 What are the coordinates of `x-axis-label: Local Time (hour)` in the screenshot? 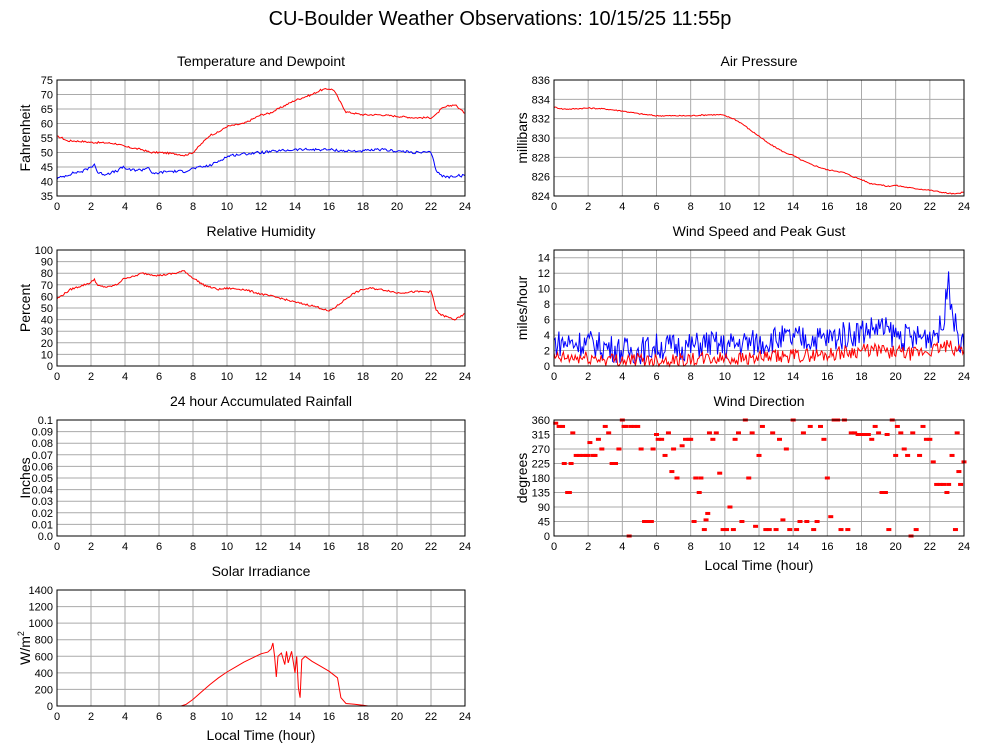 It's located at (261, 735).